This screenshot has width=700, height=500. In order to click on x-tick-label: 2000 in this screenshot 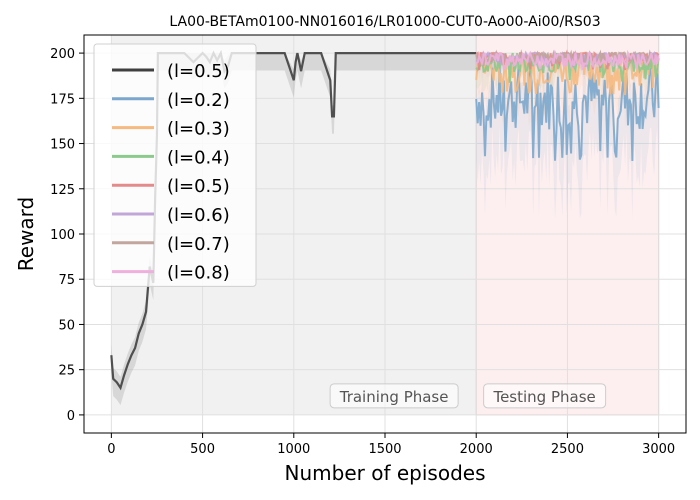, I will do `click(476, 449)`.